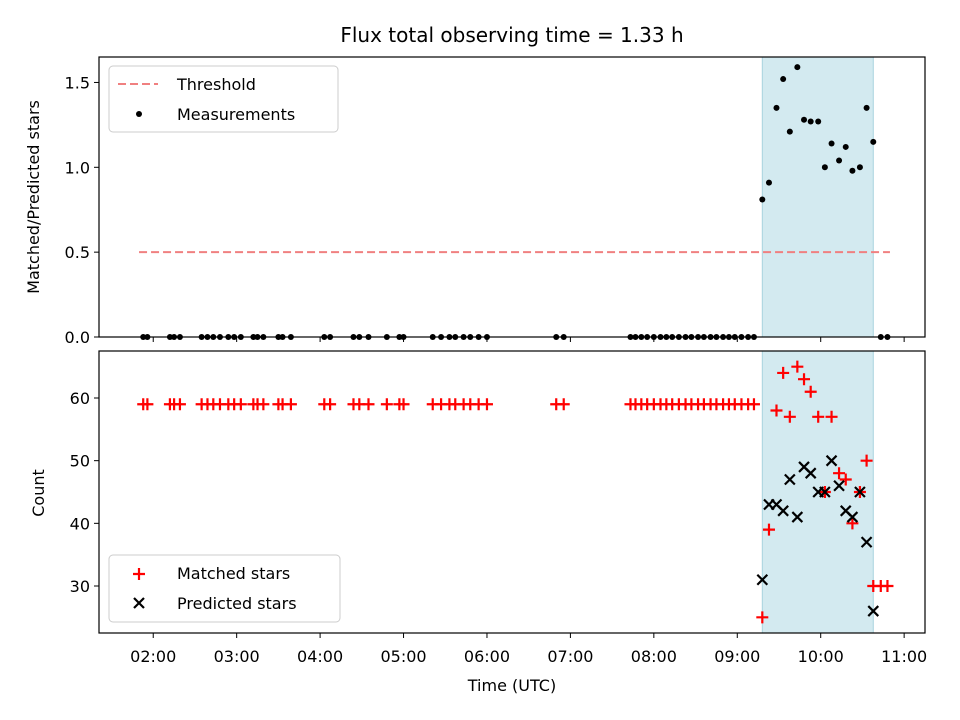  What do you see at coordinates (821, 656) in the screenshot?
I see `x-tick-label: 10:00` at bounding box center [821, 656].